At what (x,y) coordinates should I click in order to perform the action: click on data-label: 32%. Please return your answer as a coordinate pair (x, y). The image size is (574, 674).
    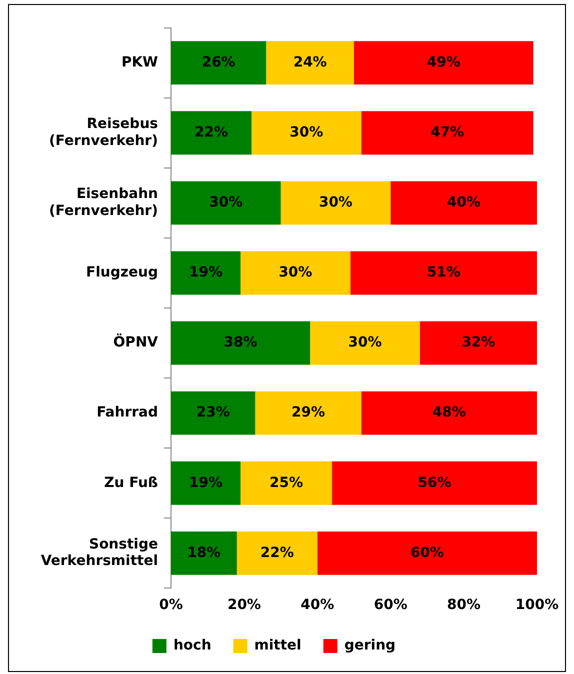
    Looking at the image, I should click on (479, 342).